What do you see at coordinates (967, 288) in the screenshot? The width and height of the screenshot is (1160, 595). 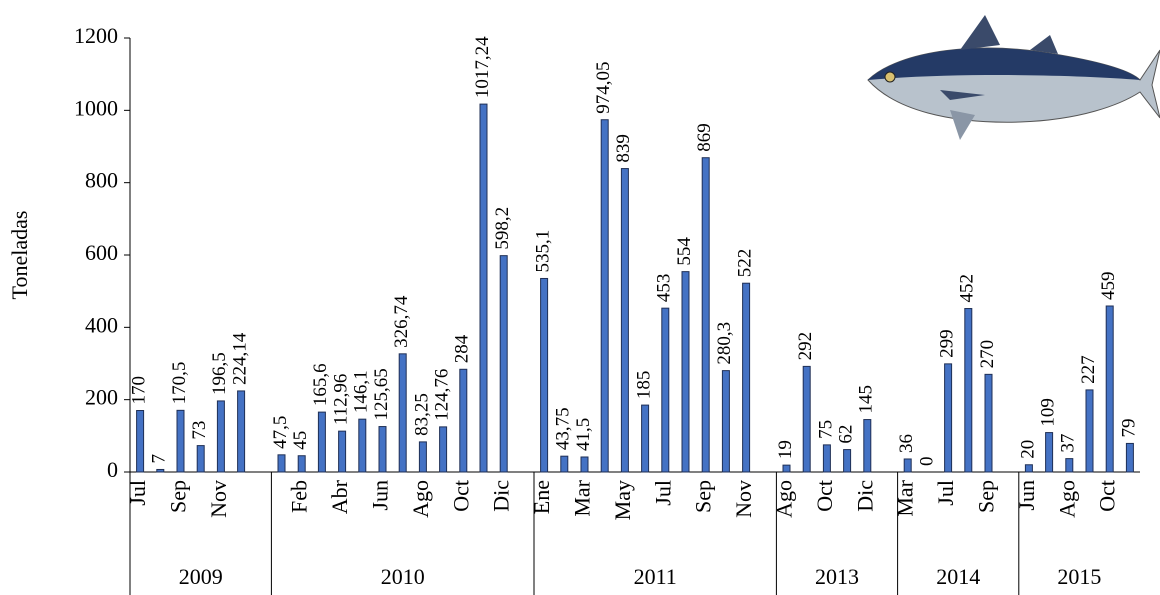 I see `value-label: 452` at bounding box center [967, 288].